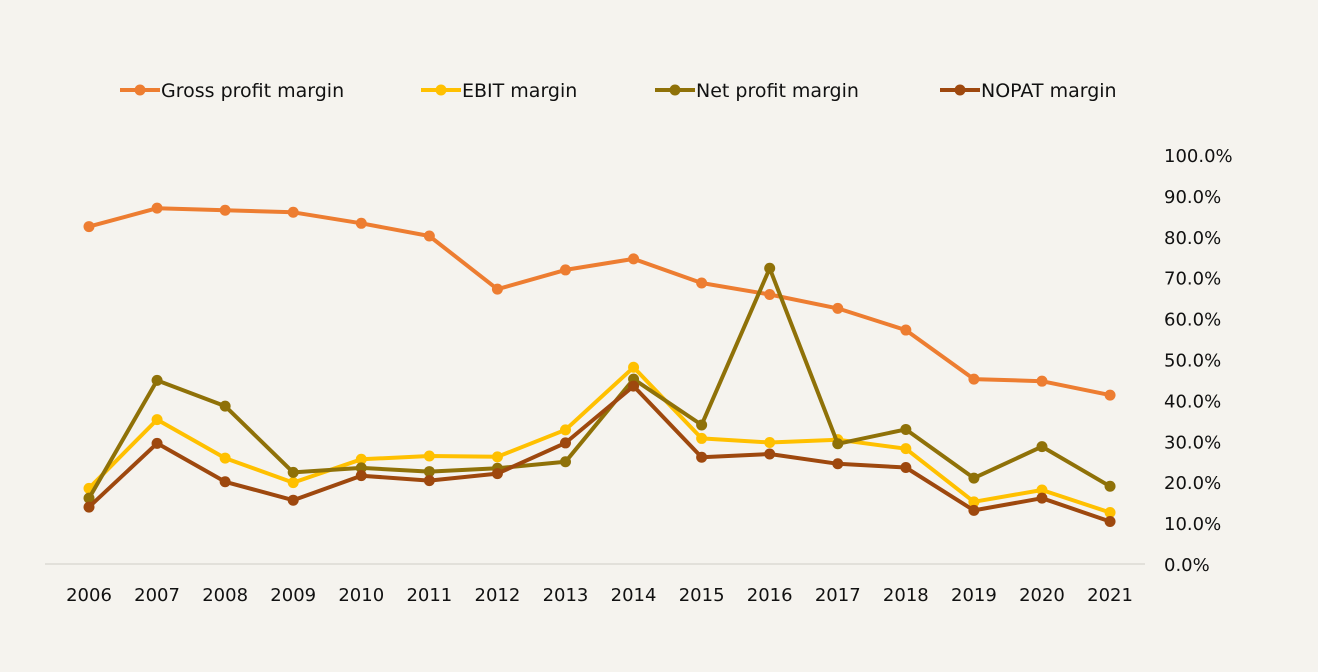  What do you see at coordinates (1192, 483) in the screenshot?
I see `y-tick-label: 20.0%` at bounding box center [1192, 483].